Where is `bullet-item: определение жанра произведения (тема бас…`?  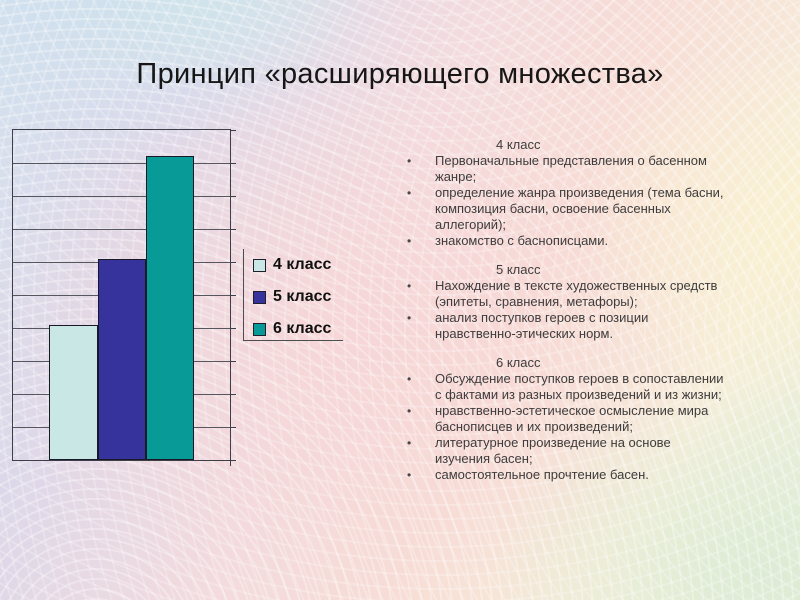
bullet-item: определение жанра произведения (тема бас… is located at coordinates (564, 209).